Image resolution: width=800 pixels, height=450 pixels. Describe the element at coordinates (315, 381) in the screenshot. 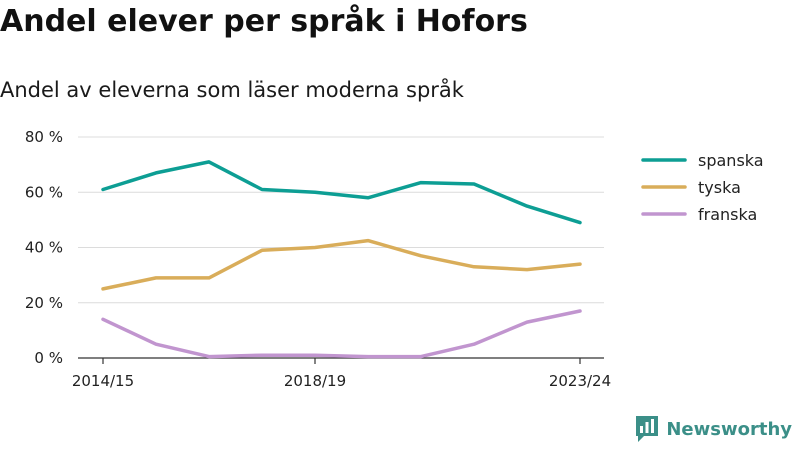

I see `x-tick-label: 2018/19` at that location.